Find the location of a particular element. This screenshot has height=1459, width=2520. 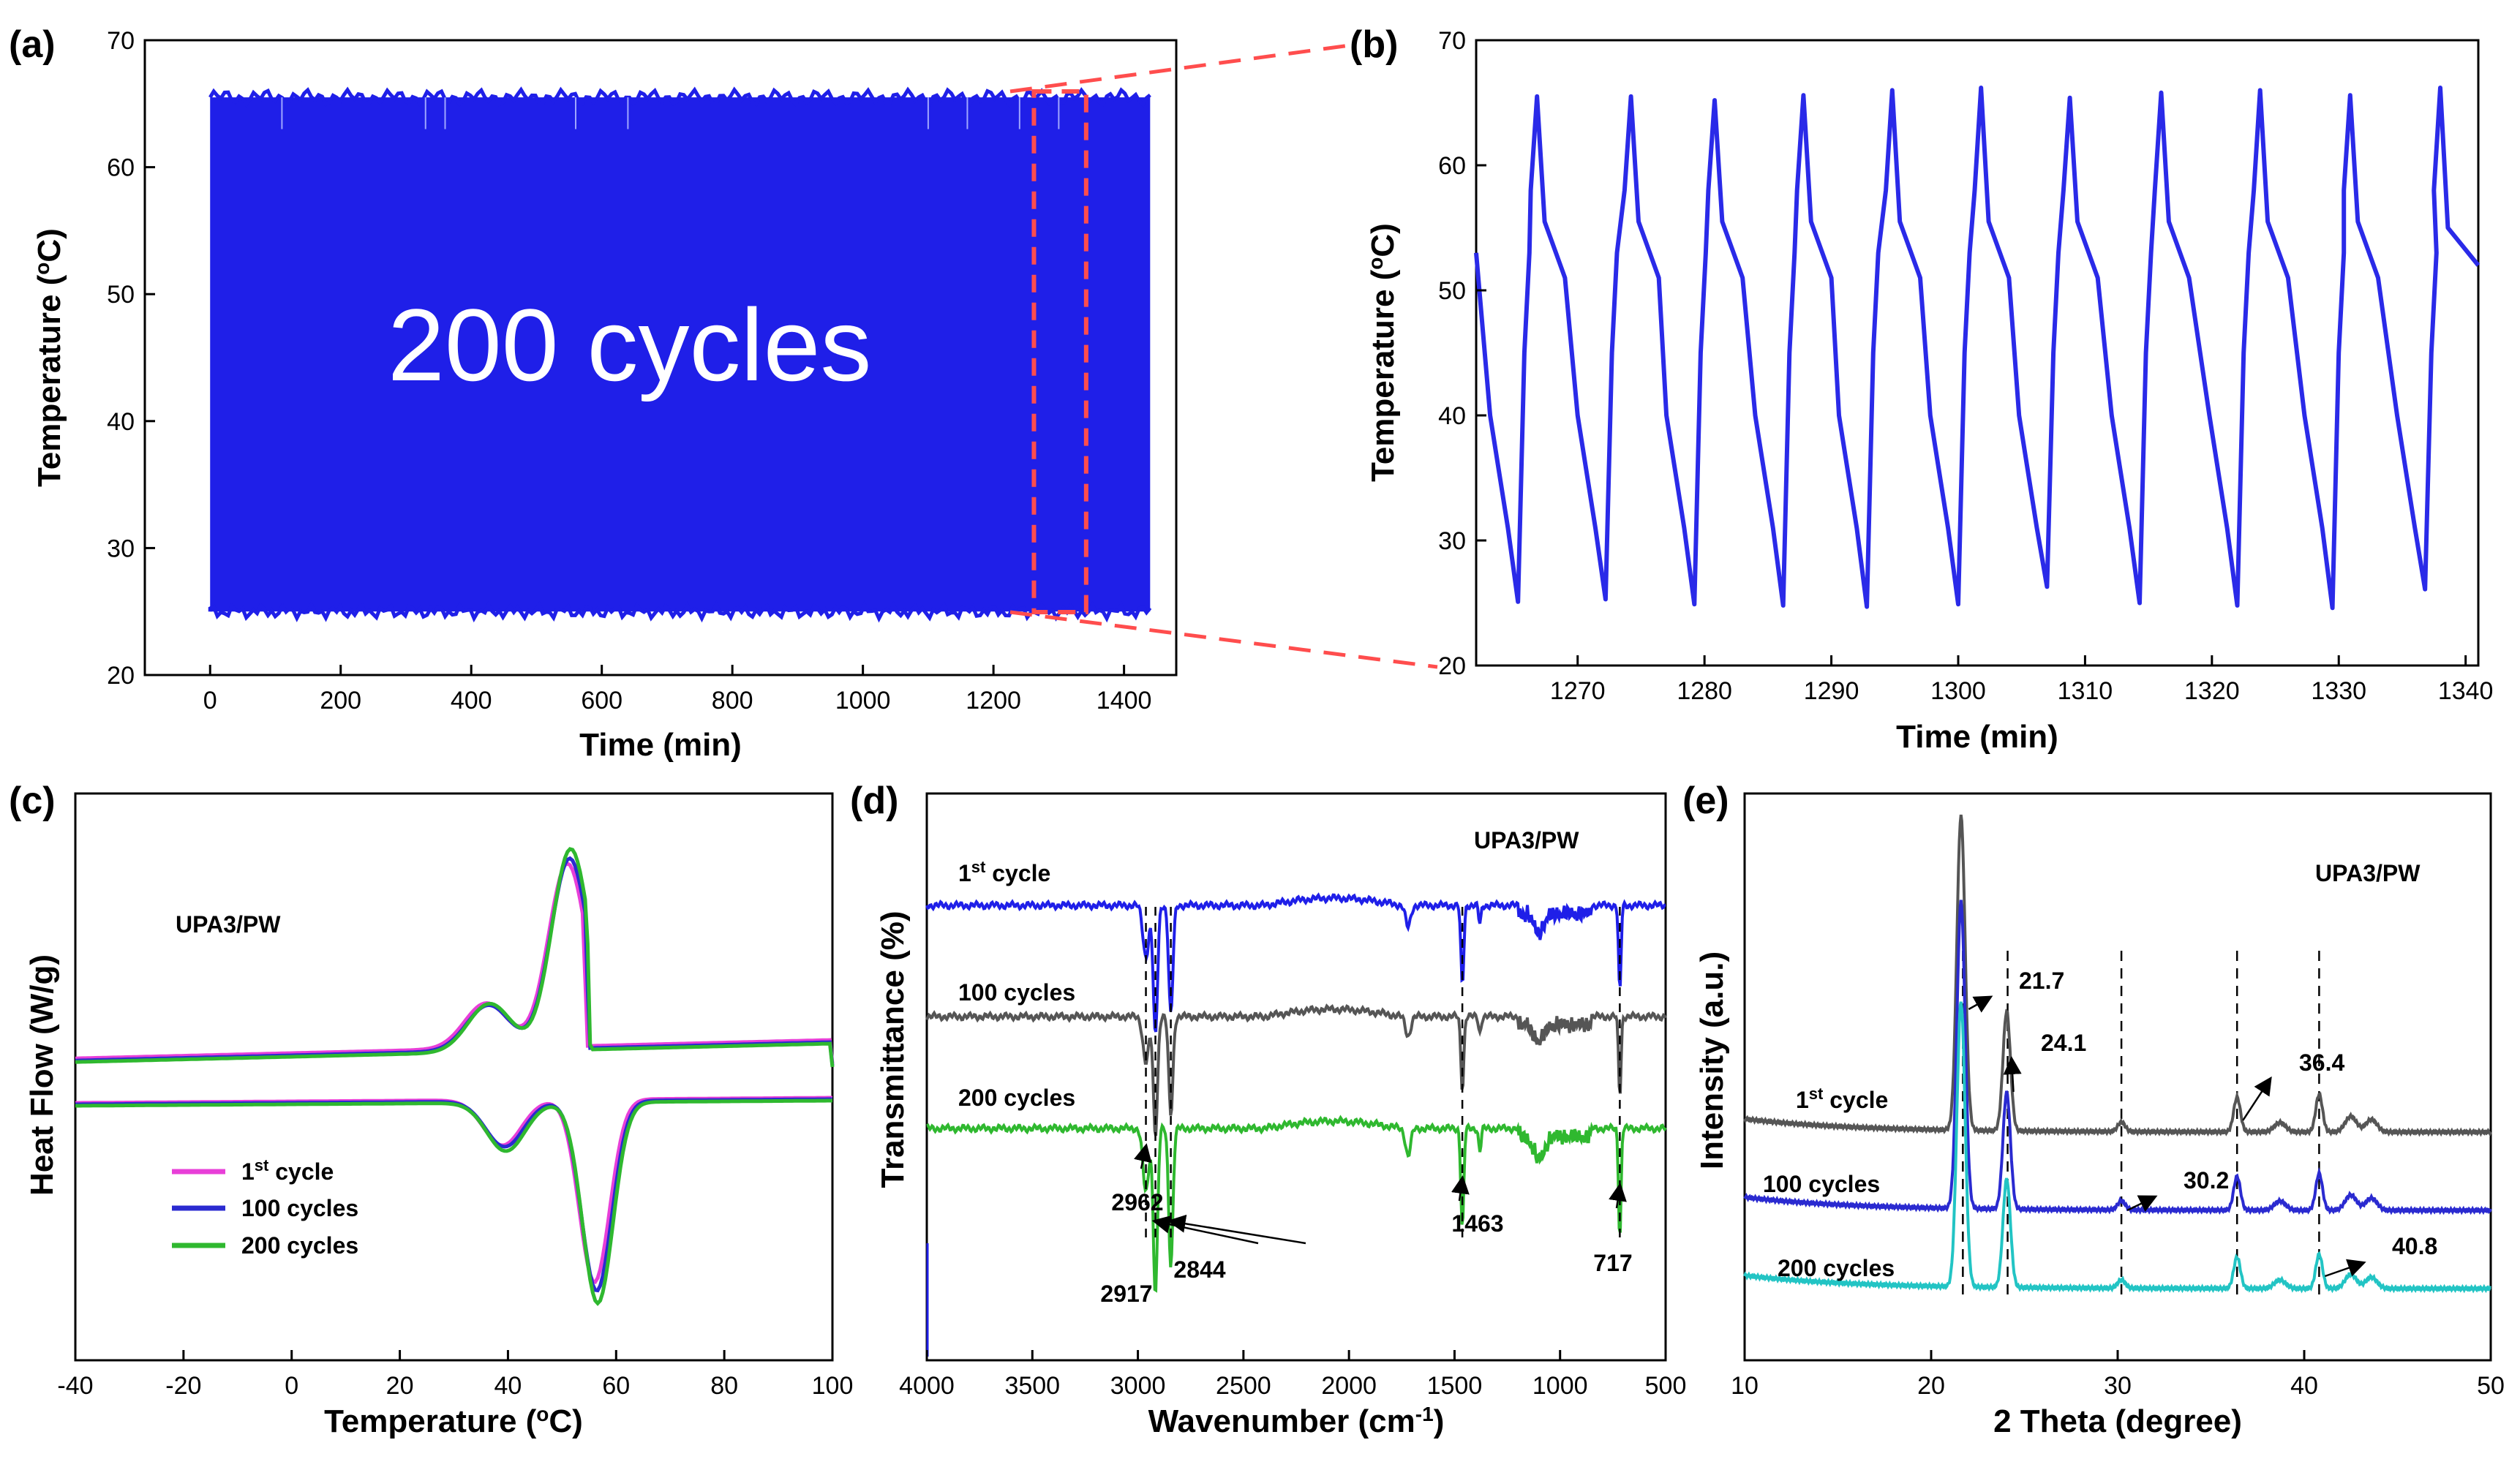

panel-b-xlabel: Time (min) is located at coordinates (1977, 737).